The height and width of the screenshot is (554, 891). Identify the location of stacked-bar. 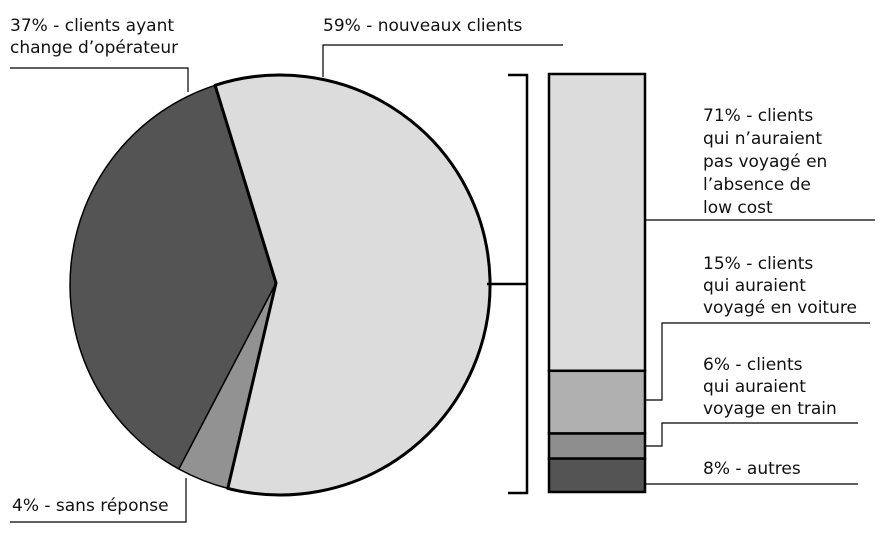
(597, 283).